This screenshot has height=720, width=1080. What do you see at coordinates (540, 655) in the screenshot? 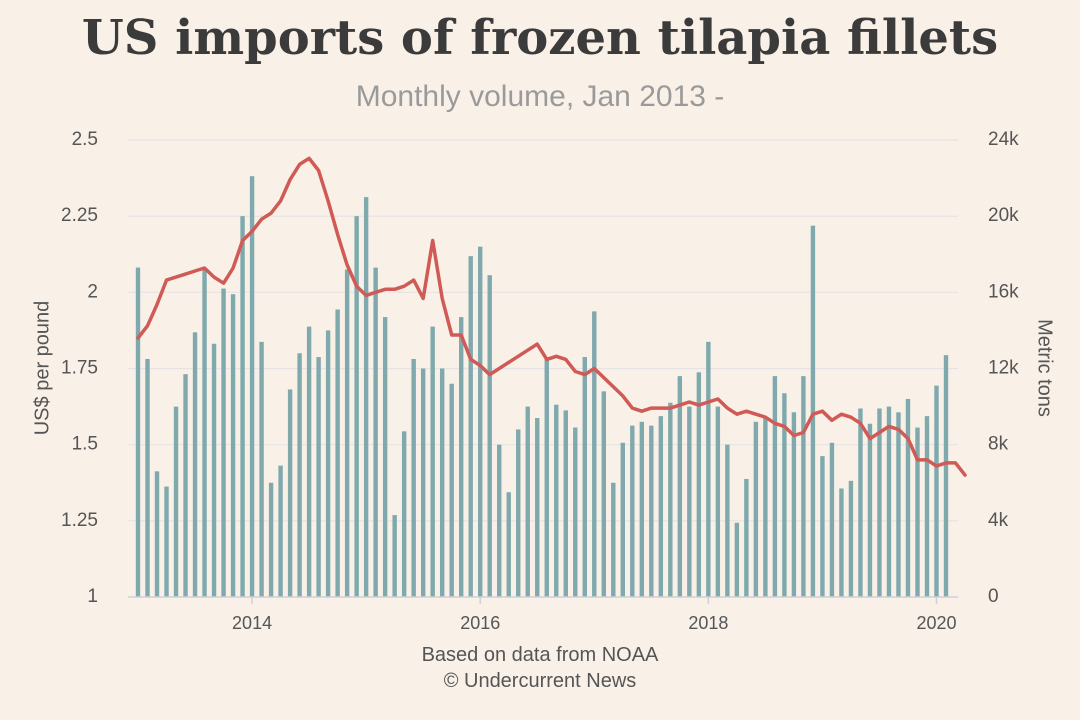
I see `source-note: Based on data from NOAA` at bounding box center [540, 655].